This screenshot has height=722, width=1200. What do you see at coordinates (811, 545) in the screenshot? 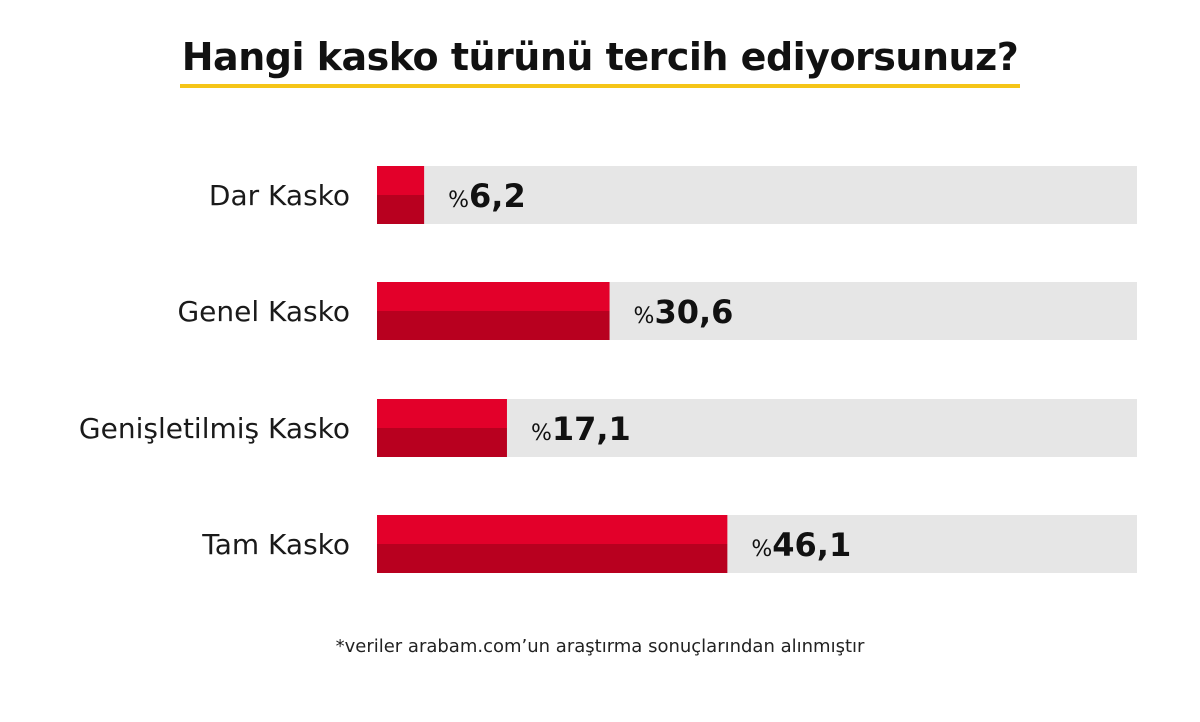
I see `value-number: 46,1` at bounding box center [811, 545].